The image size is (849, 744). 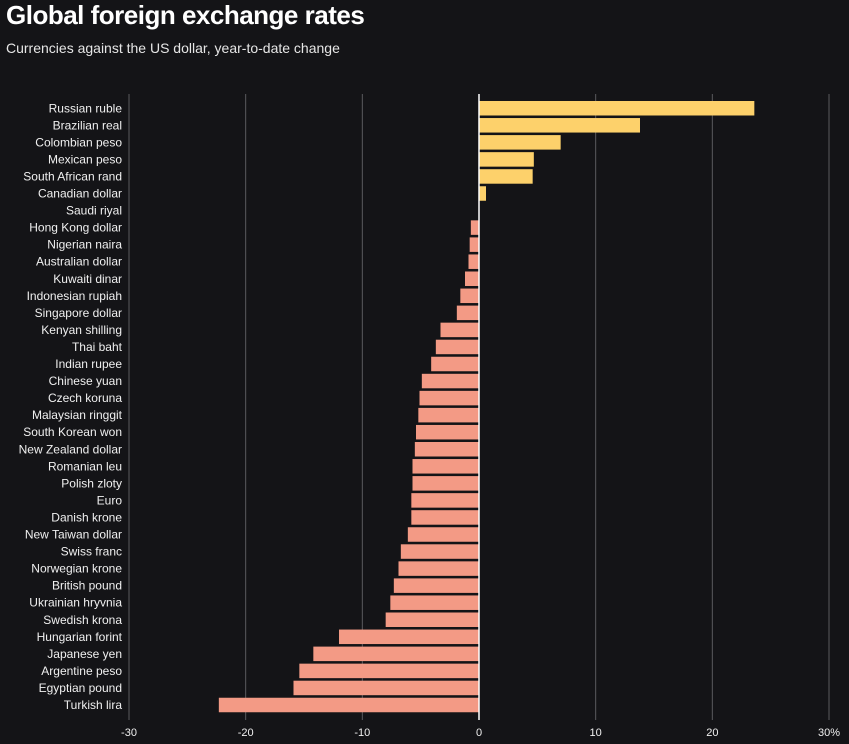 I want to click on category-label: Argentine peso, so click(x=81, y=671).